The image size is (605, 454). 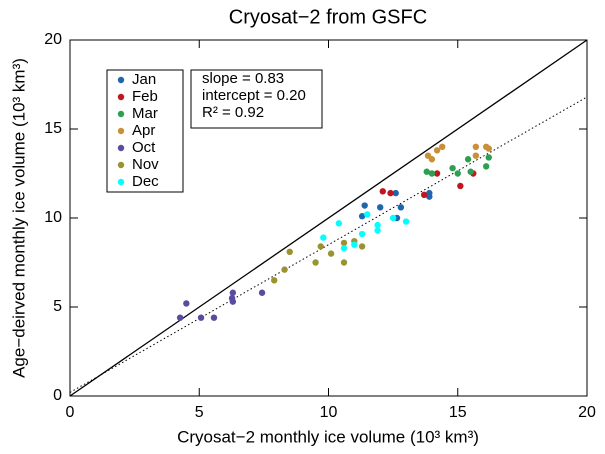 I want to click on y-tick-label: 15, so click(x=53, y=128).